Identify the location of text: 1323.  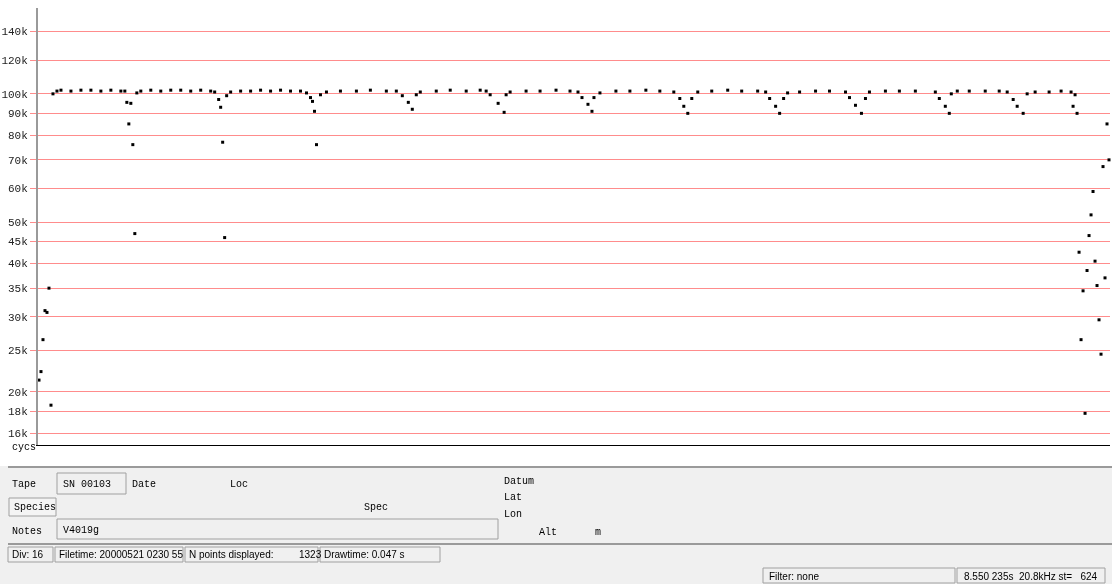
(310, 554).